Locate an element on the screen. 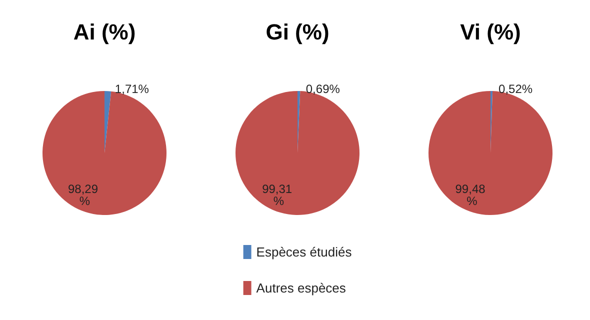 The image size is (590, 320). chart-title: Ai (%) is located at coordinates (104, 32).